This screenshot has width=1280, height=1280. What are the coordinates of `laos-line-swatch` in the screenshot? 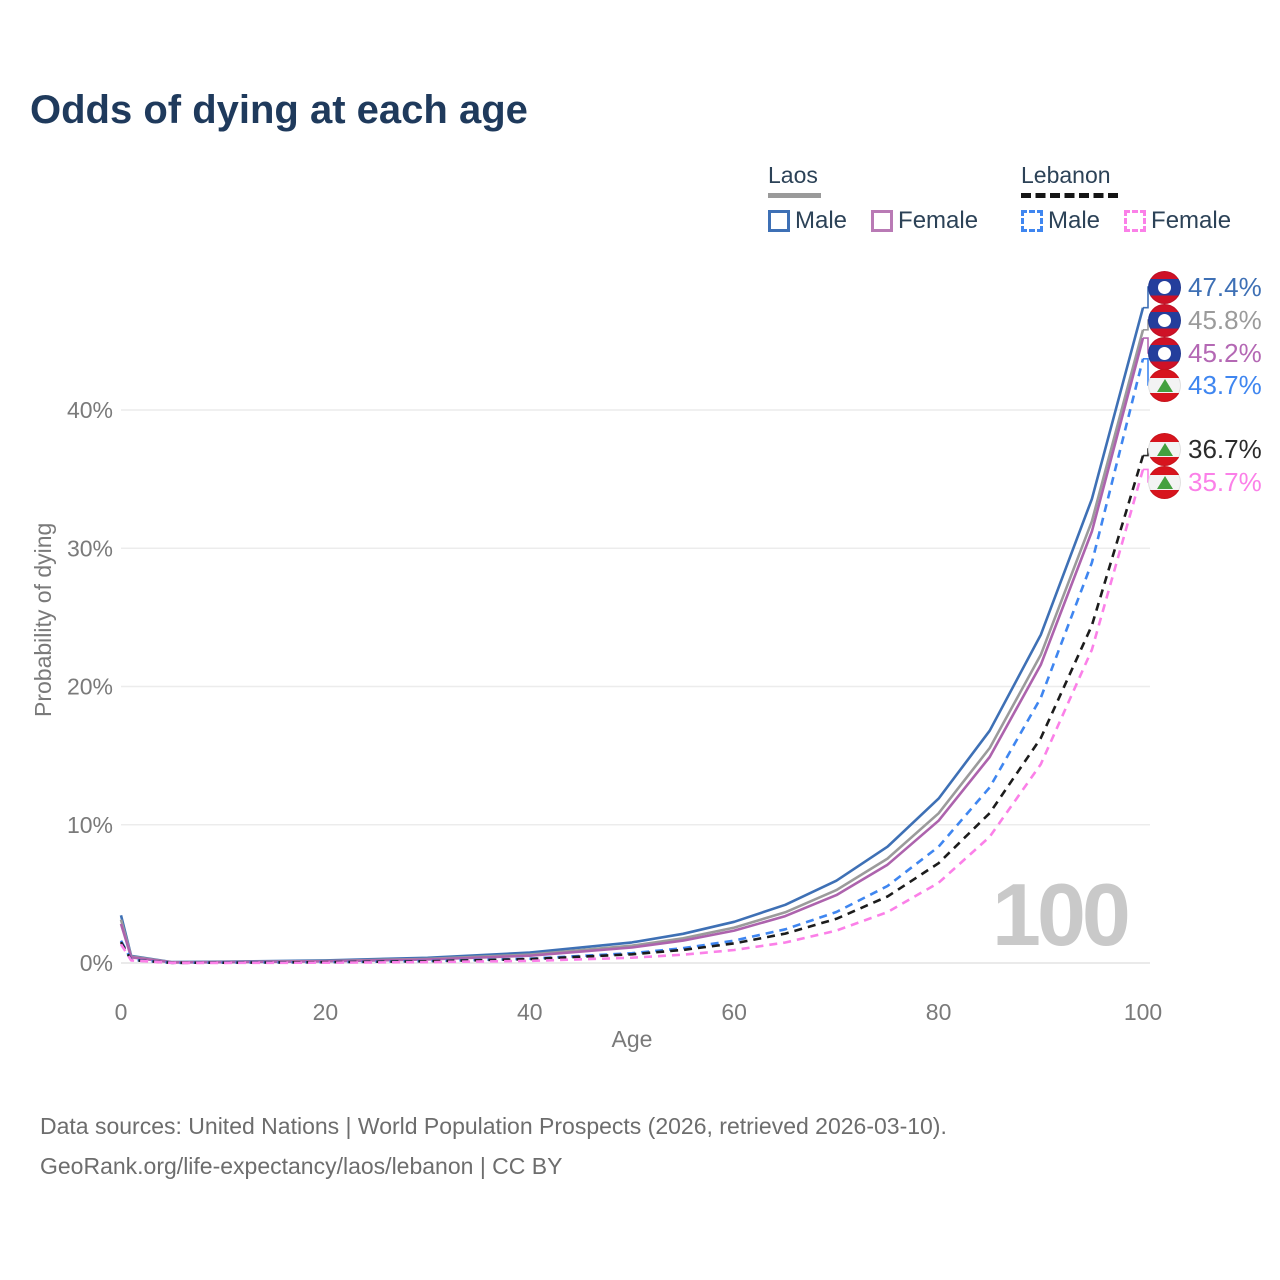 It's located at (794, 195).